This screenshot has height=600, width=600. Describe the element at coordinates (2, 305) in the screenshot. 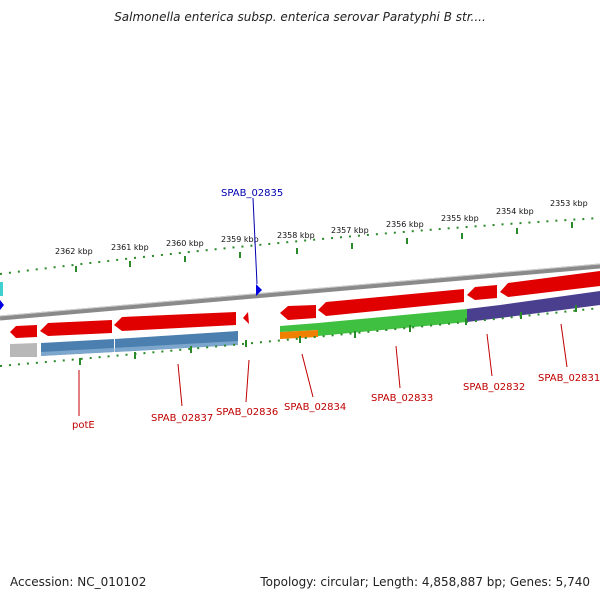

I see `edge-arrow-icon` at that location.